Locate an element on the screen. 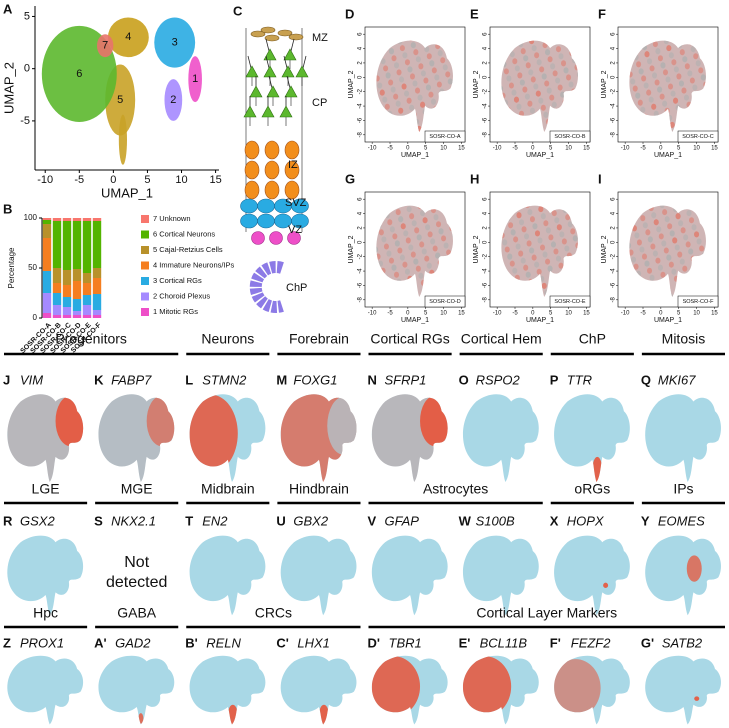 The image size is (729, 728). umap-cells is located at coordinates (414, 82).